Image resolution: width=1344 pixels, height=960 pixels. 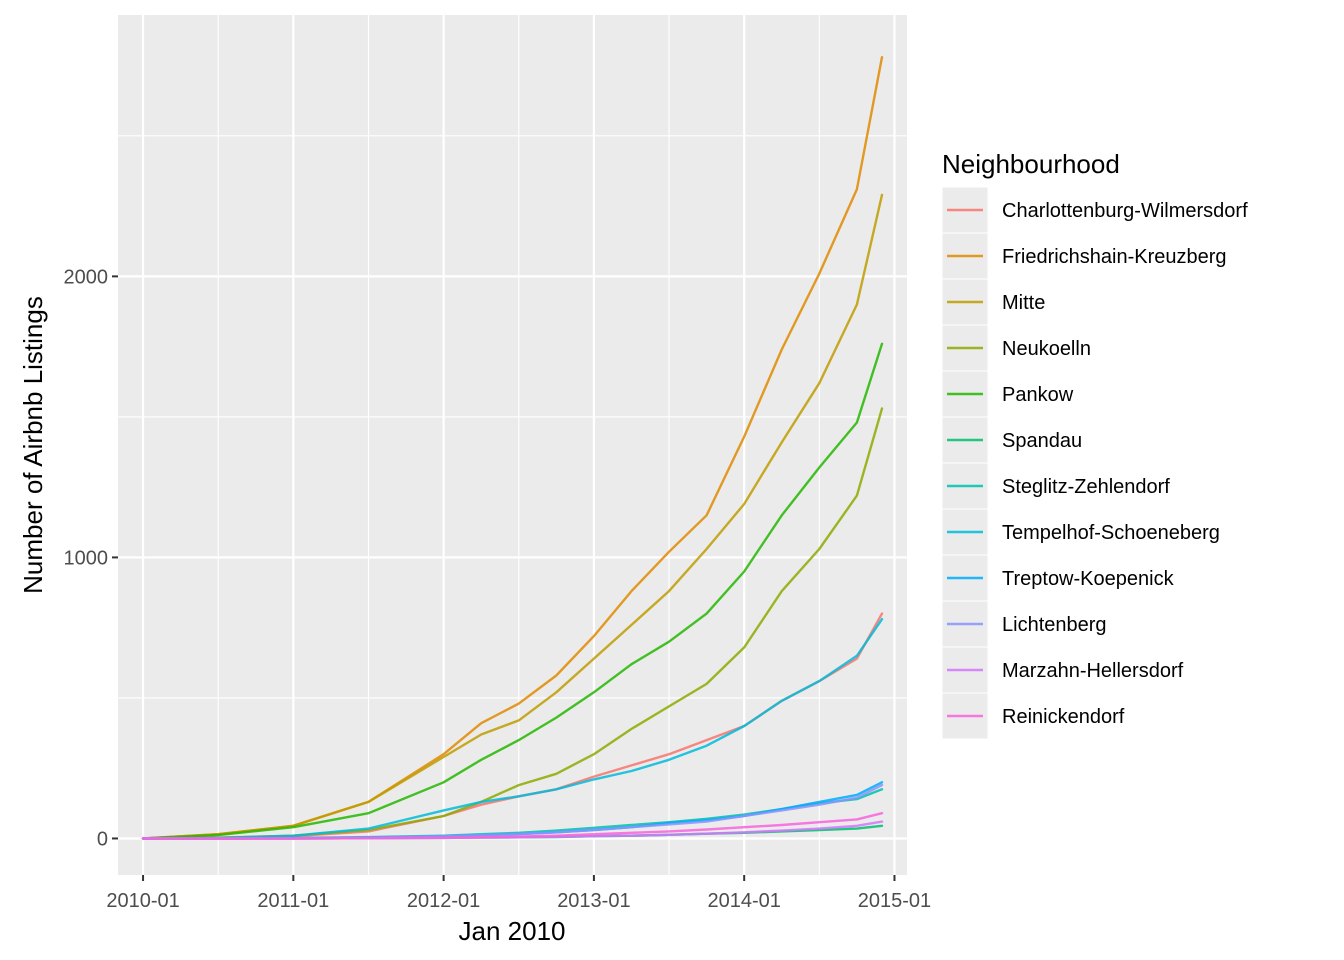 I want to click on x-tick-label: 2013-01, so click(x=593, y=901).